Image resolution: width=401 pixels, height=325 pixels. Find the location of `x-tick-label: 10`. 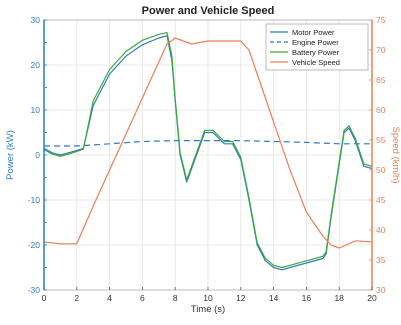

x-tick-label: 10 is located at coordinates (208, 298).